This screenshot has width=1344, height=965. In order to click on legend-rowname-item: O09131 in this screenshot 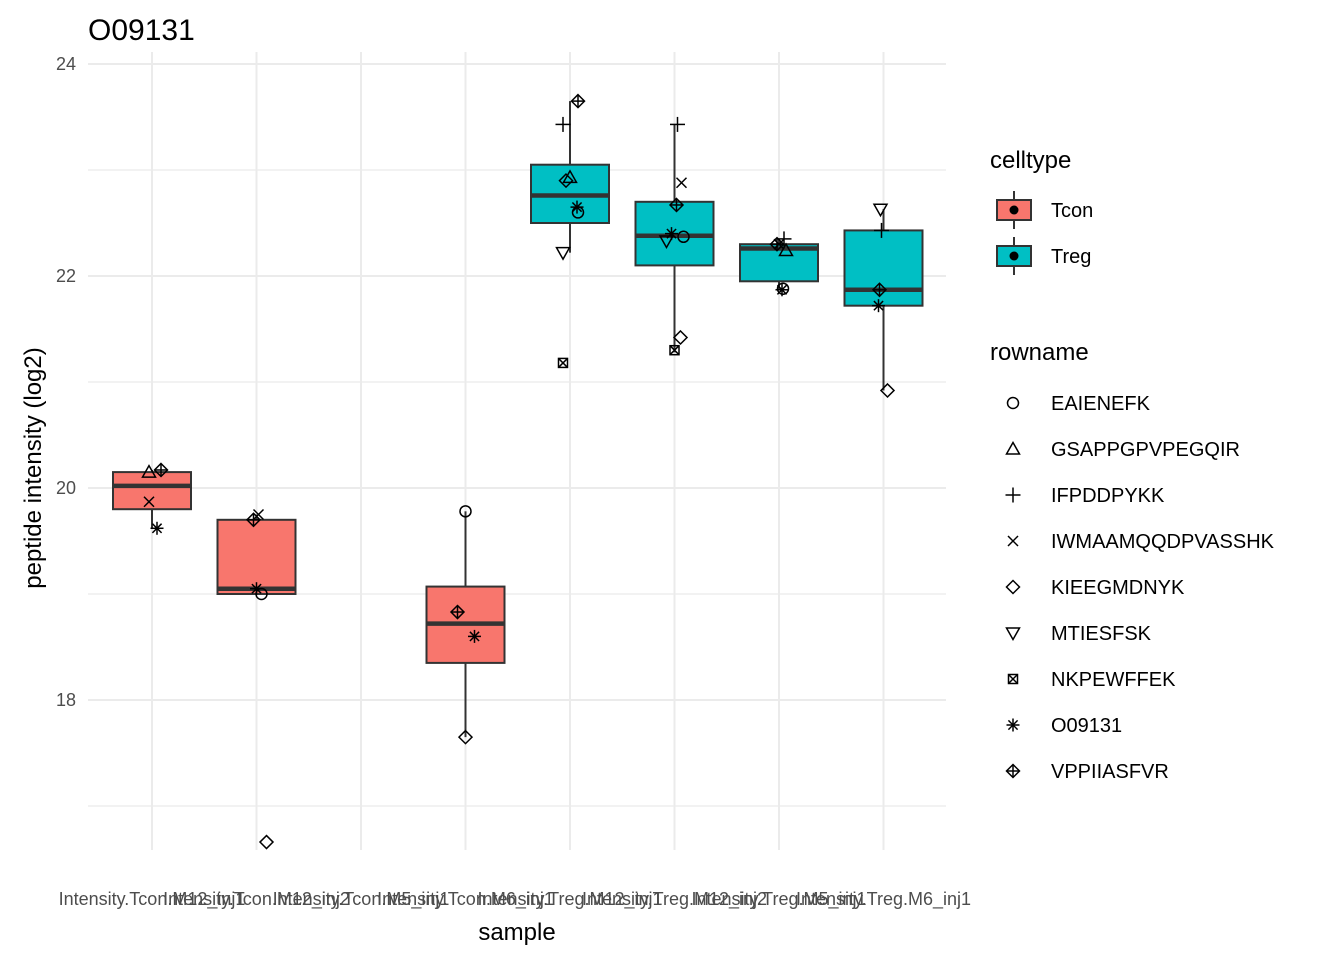, I will do `click(1064, 726)`.